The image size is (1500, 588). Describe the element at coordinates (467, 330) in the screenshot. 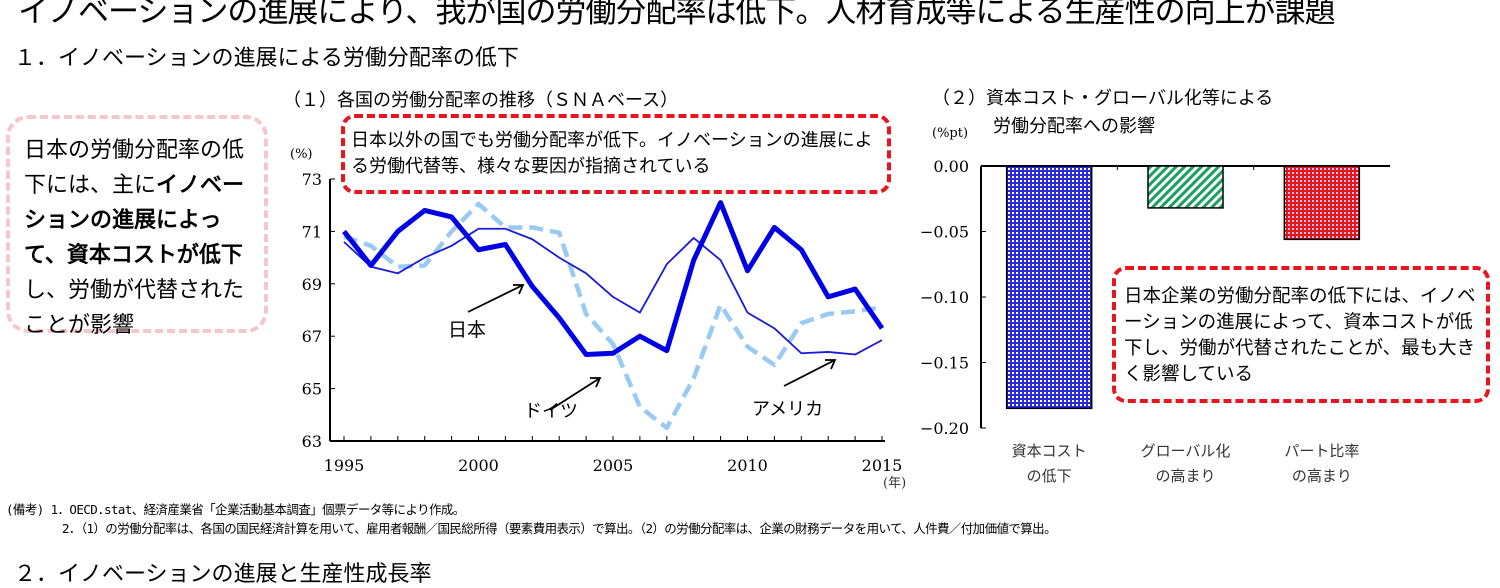

I see `label-japan: 日本` at that location.